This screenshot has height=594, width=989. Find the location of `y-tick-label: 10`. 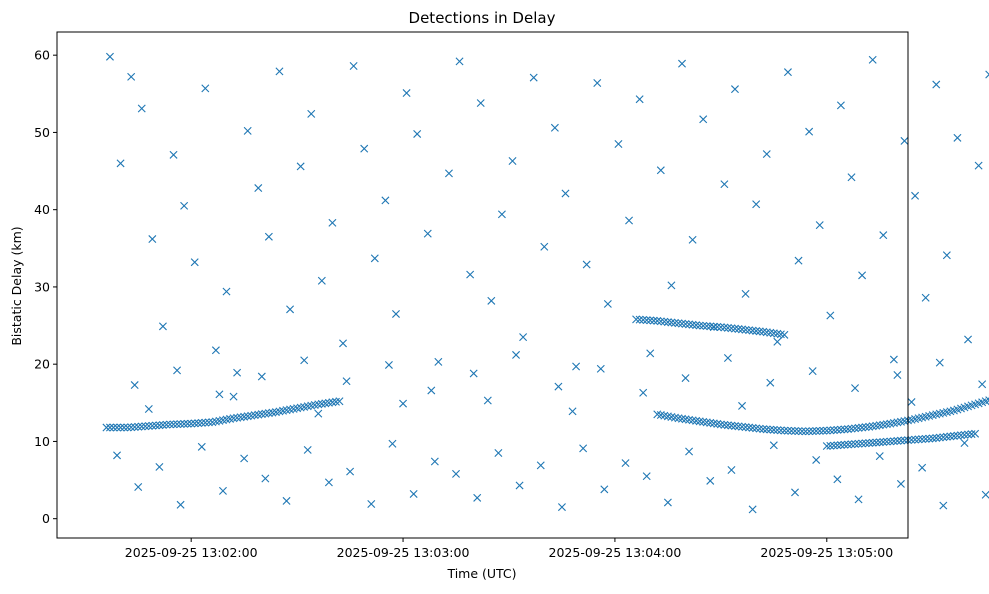

y-tick-label: 10 is located at coordinates (42, 441).